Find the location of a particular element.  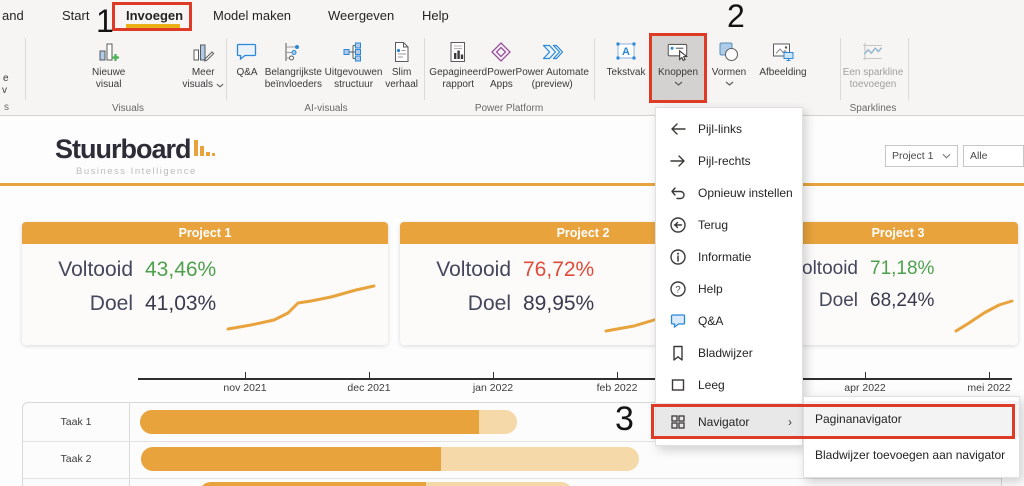

menubar-item-start: Start is located at coordinates (76, 15).